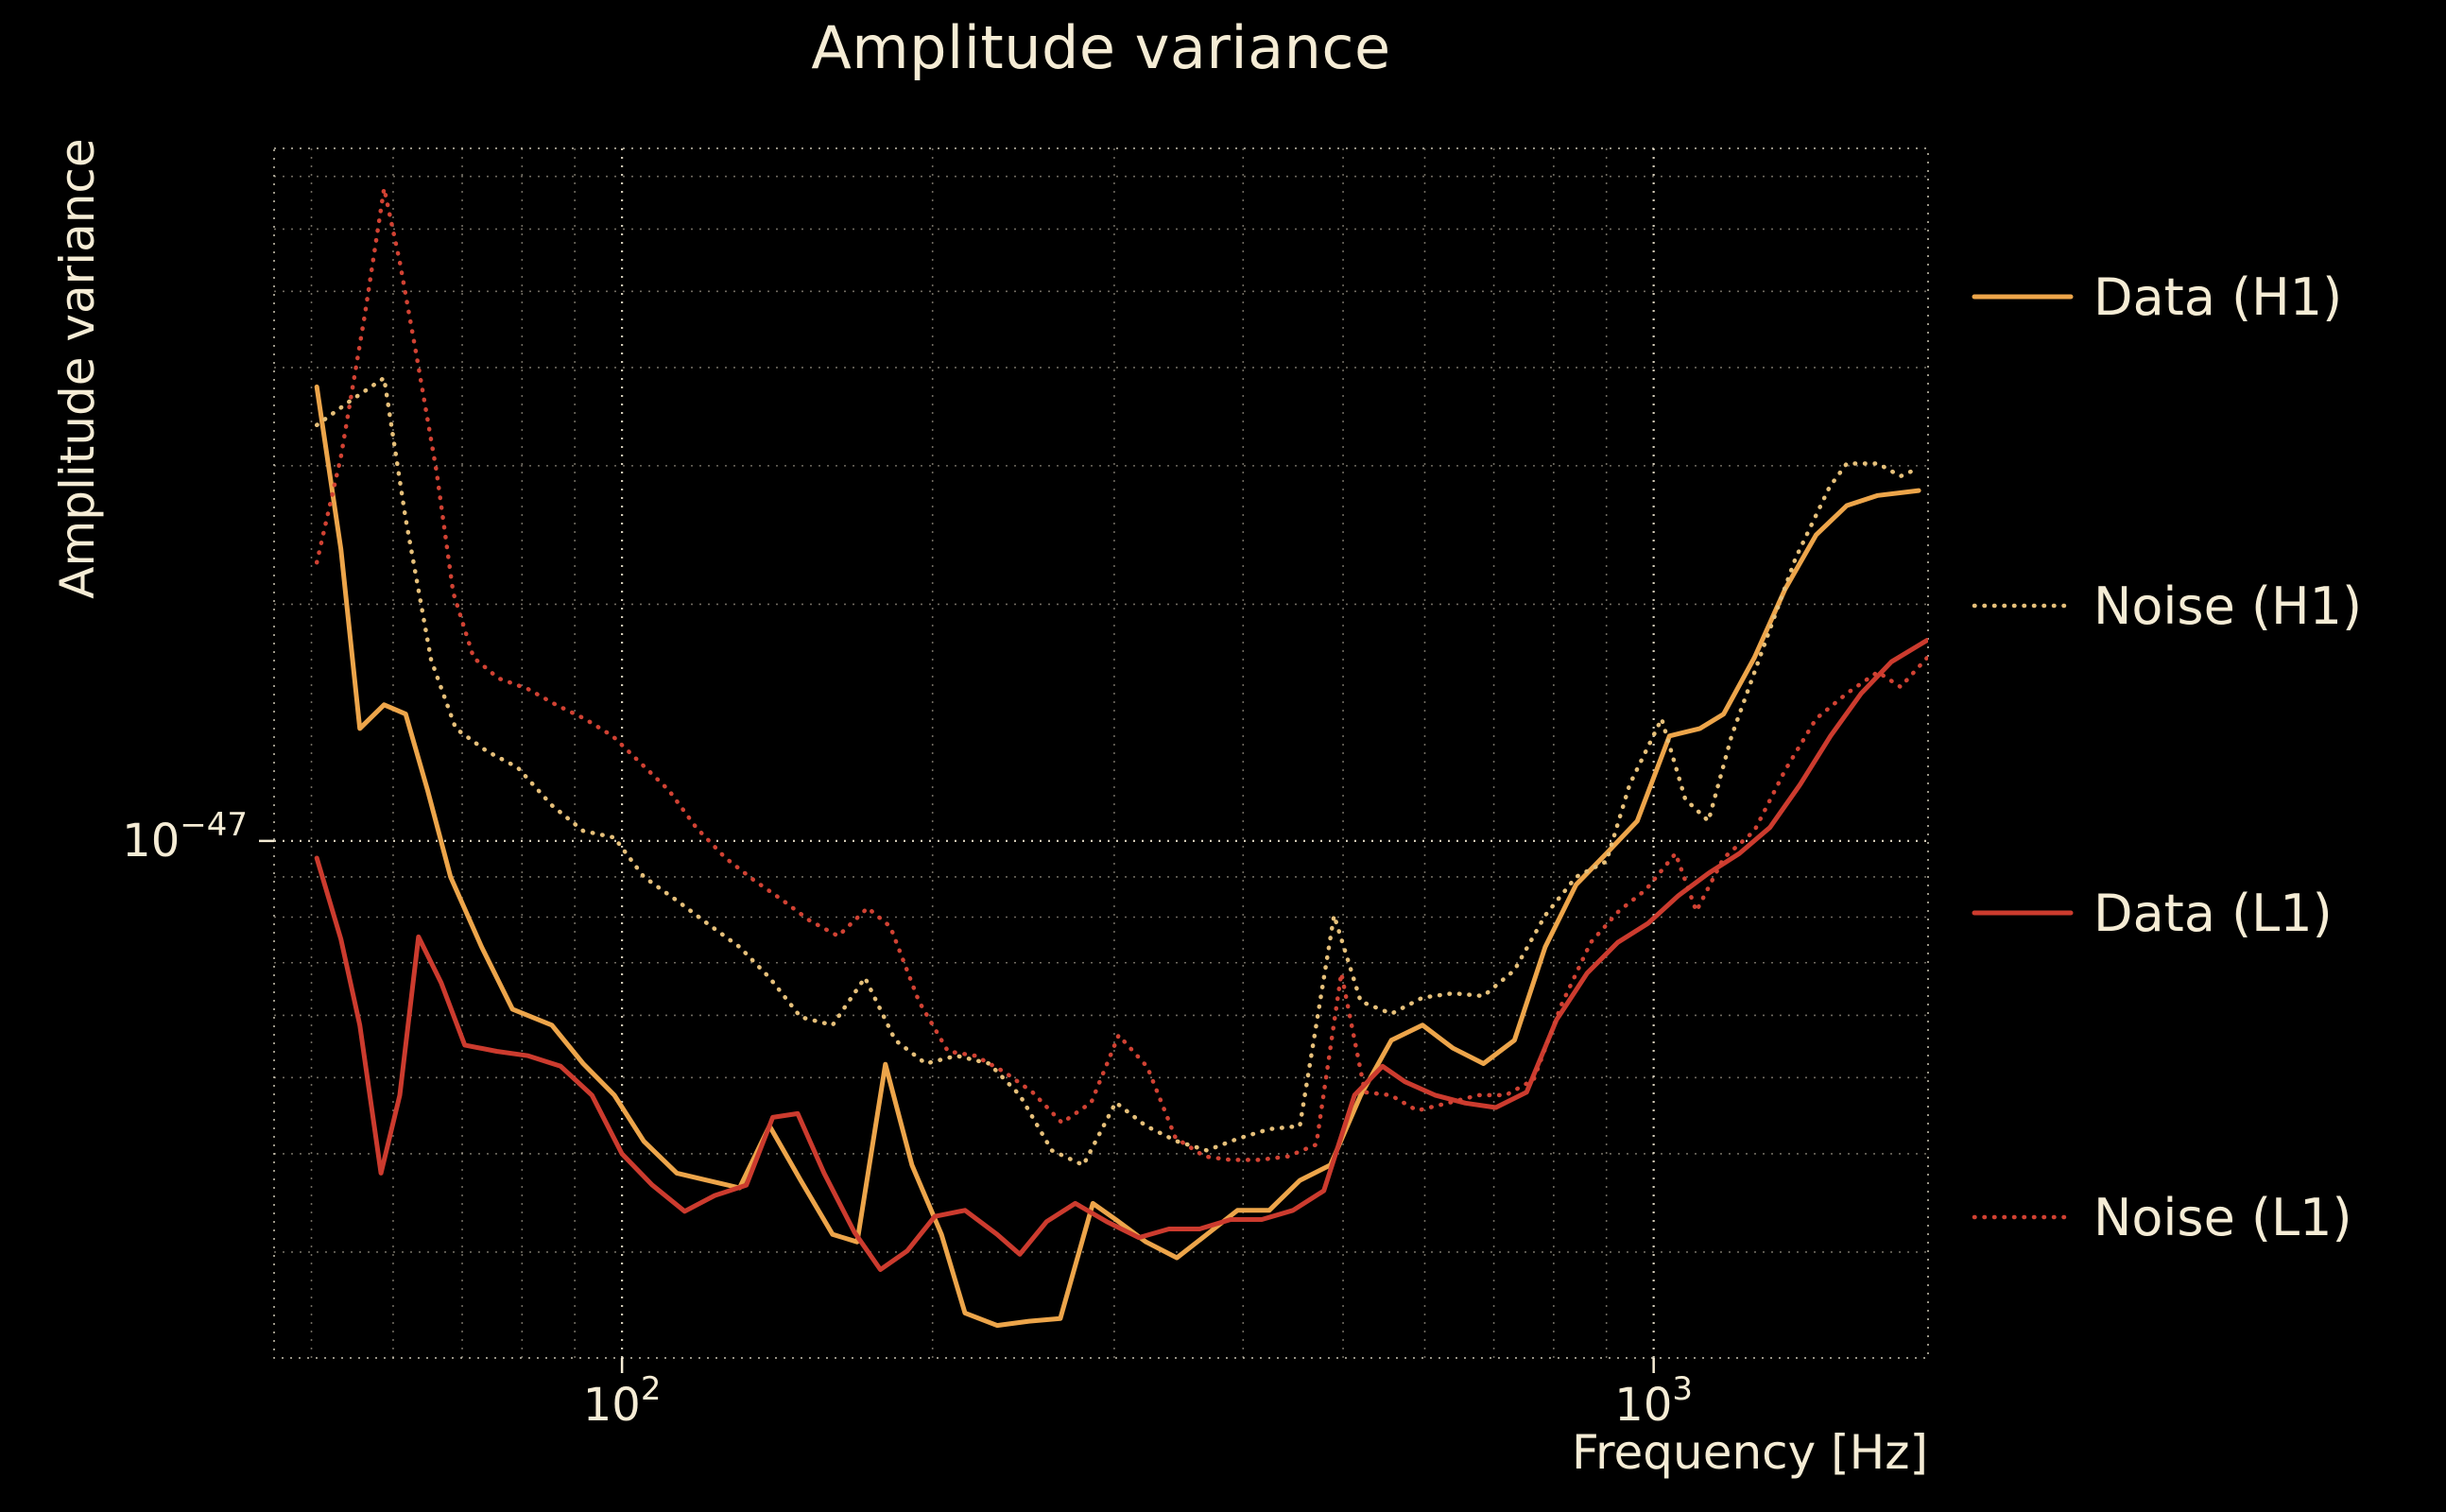 The image size is (2446, 1512). I want to click on x-axis-label: Frequency [Hz], so click(1749, 1452).